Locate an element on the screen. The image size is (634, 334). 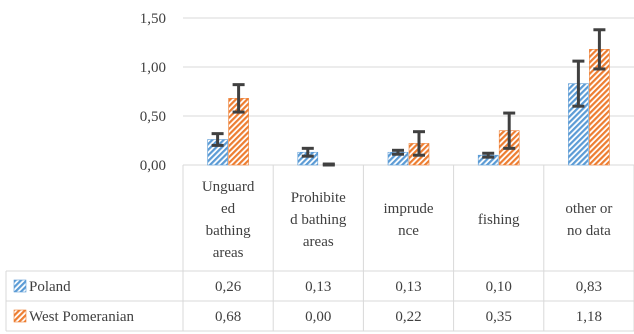
category-label: fishing is located at coordinates (499, 220).